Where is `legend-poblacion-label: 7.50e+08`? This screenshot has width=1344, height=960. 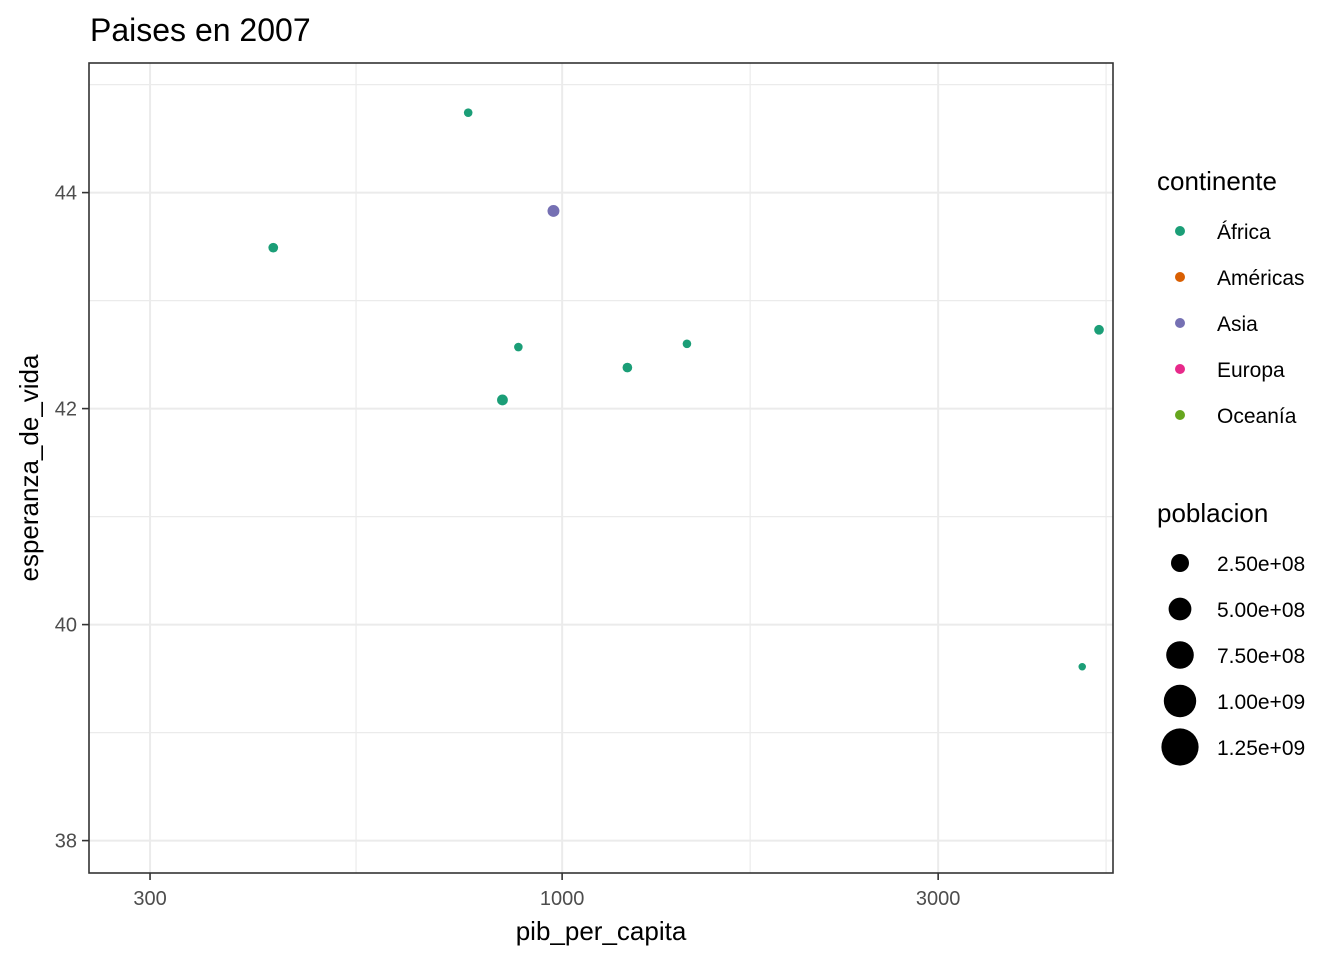
legend-poblacion-label: 7.50e+08 is located at coordinates (1261, 656).